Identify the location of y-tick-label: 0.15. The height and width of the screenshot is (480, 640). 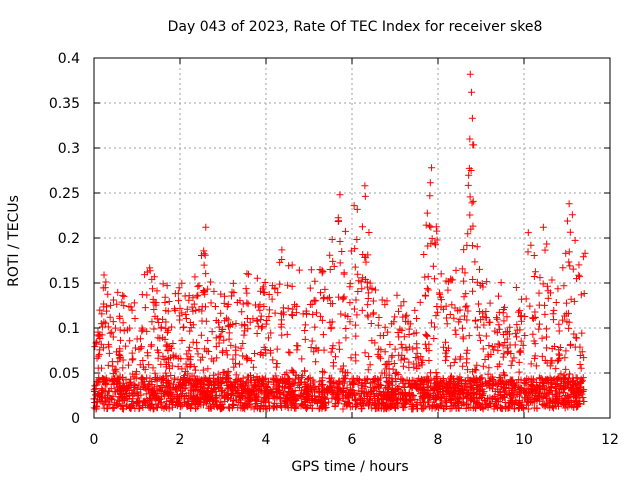
(64, 284).